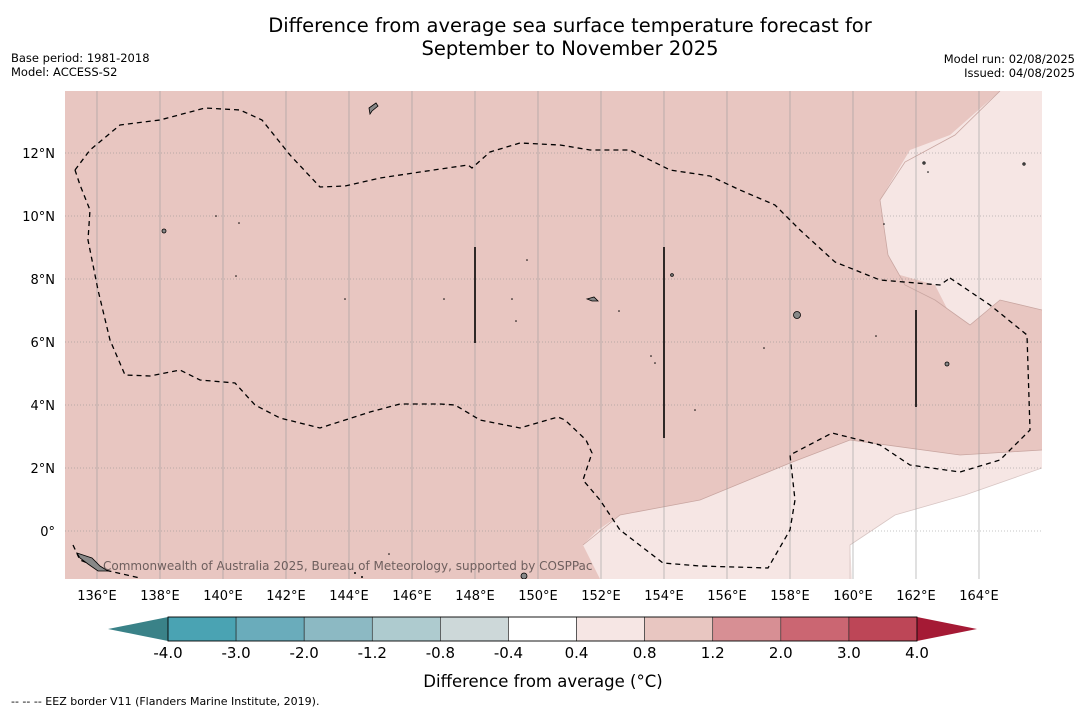  What do you see at coordinates (601, 596) in the screenshot?
I see `lon-tick-152: 152°E` at bounding box center [601, 596].